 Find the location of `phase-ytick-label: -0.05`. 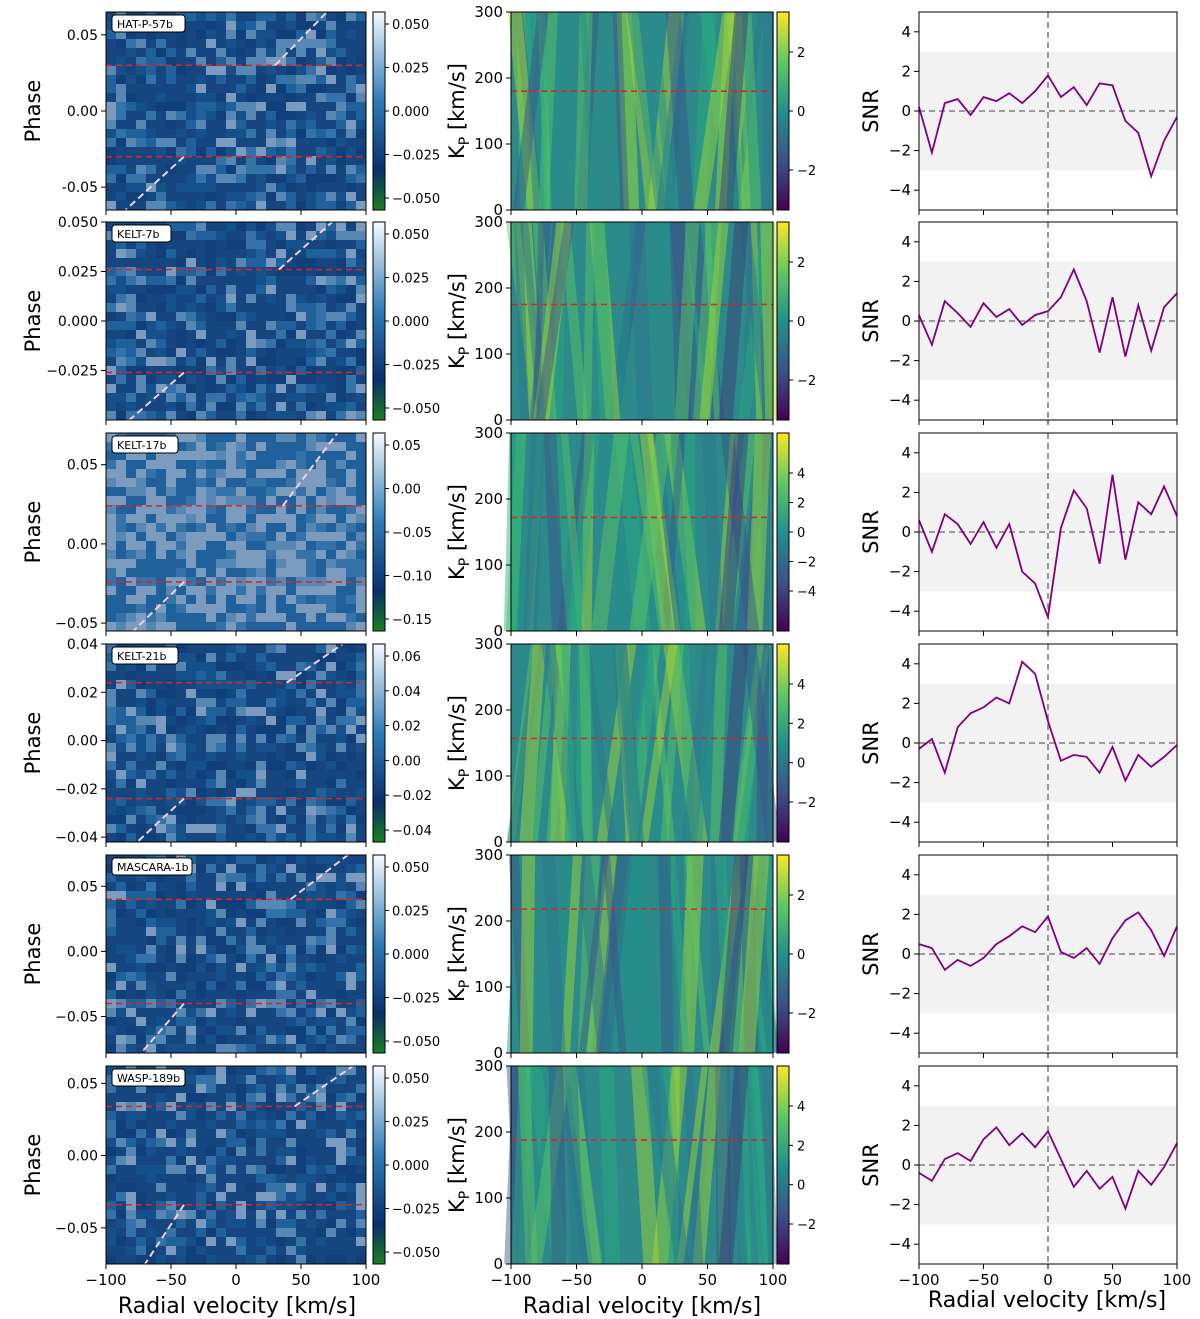

phase-ytick-label: -0.05 is located at coordinates (80, 188).